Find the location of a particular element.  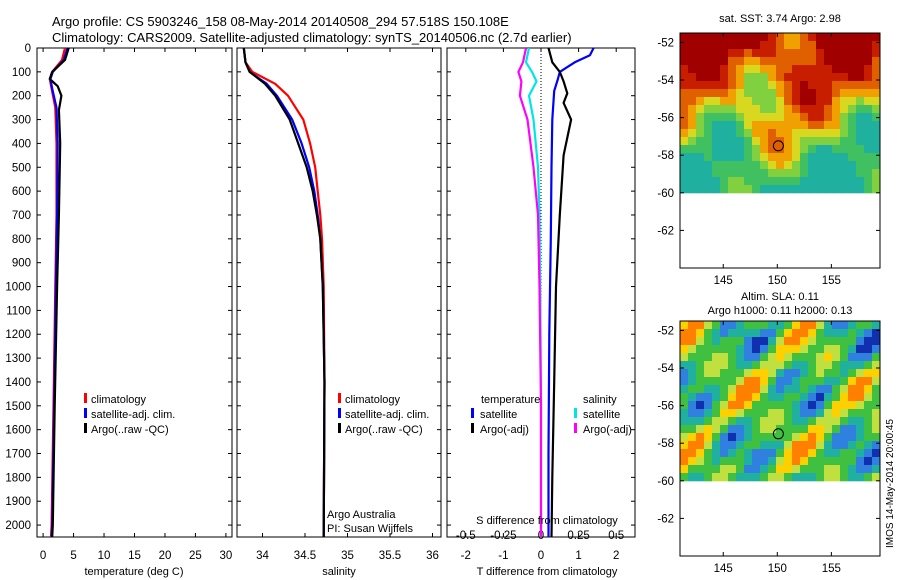

y-tick-label: 300 is located at coordinates (21, 121).